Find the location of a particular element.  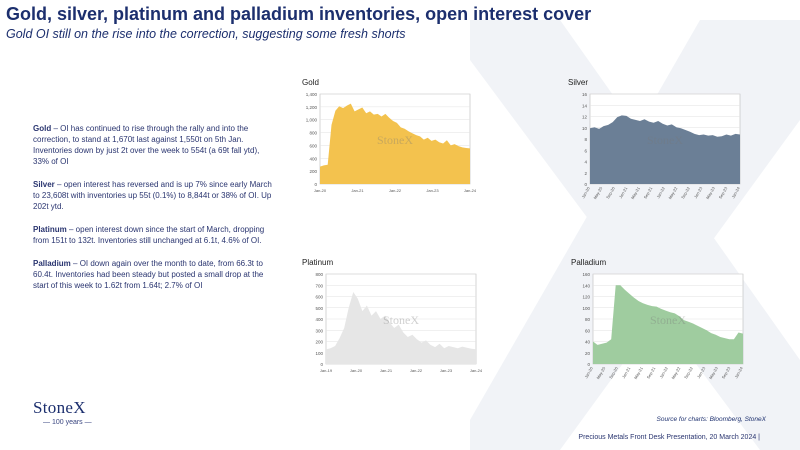

silver-ytick-label: 4 is located at coordinates (585, 162).